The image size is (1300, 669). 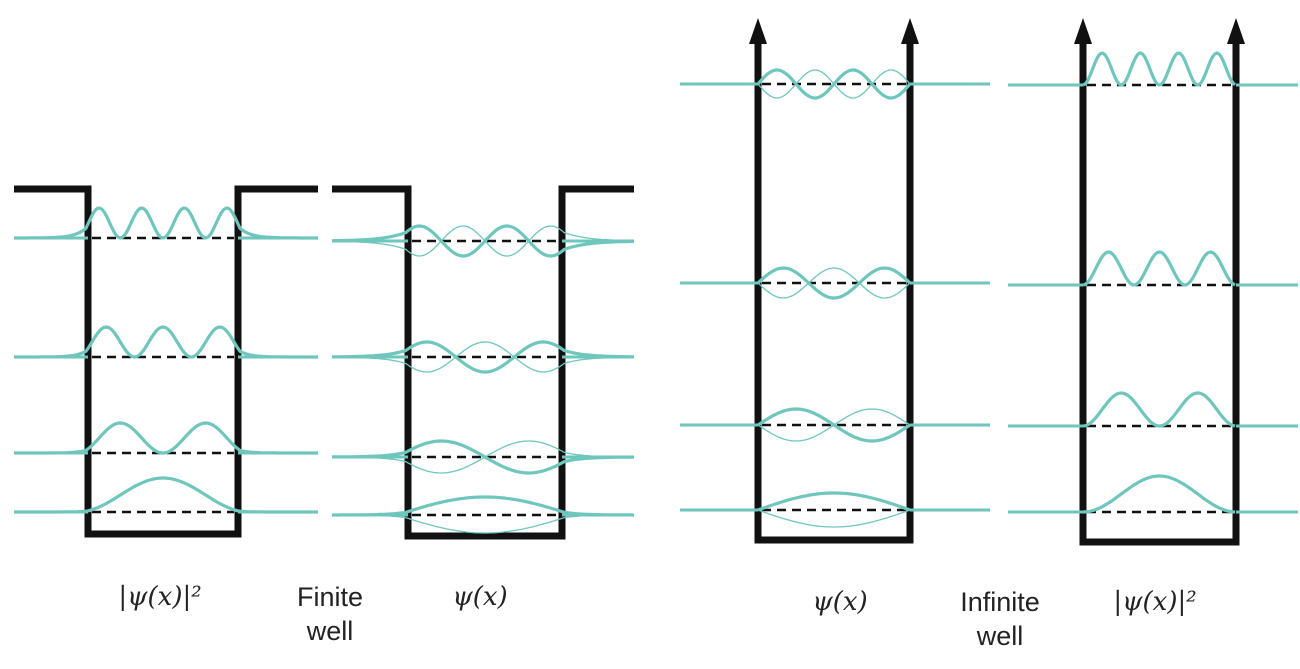 I want to click on finite-prob-well-outline, so click(x=166, y=361).